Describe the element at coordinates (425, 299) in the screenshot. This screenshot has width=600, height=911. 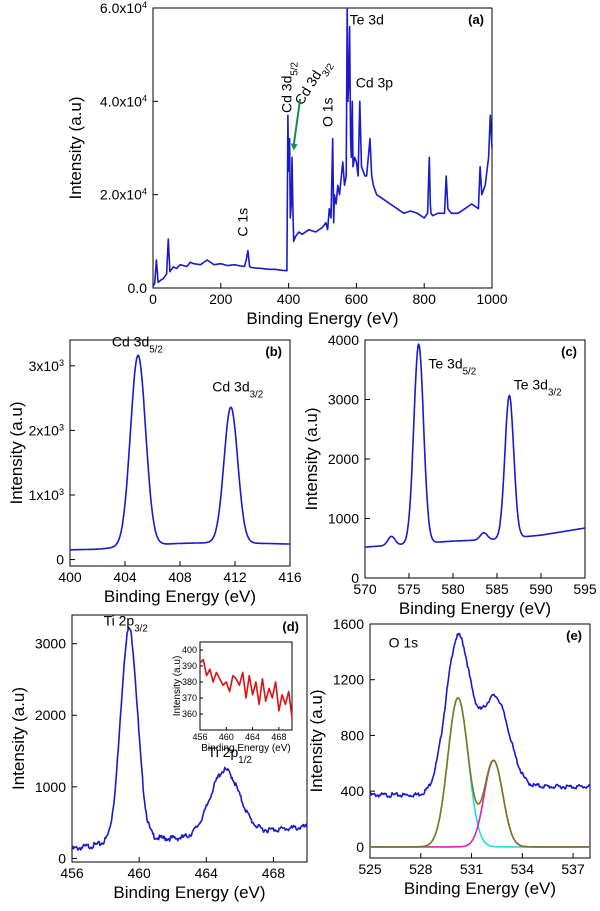
I see `x-tick-label: 800` at that location.